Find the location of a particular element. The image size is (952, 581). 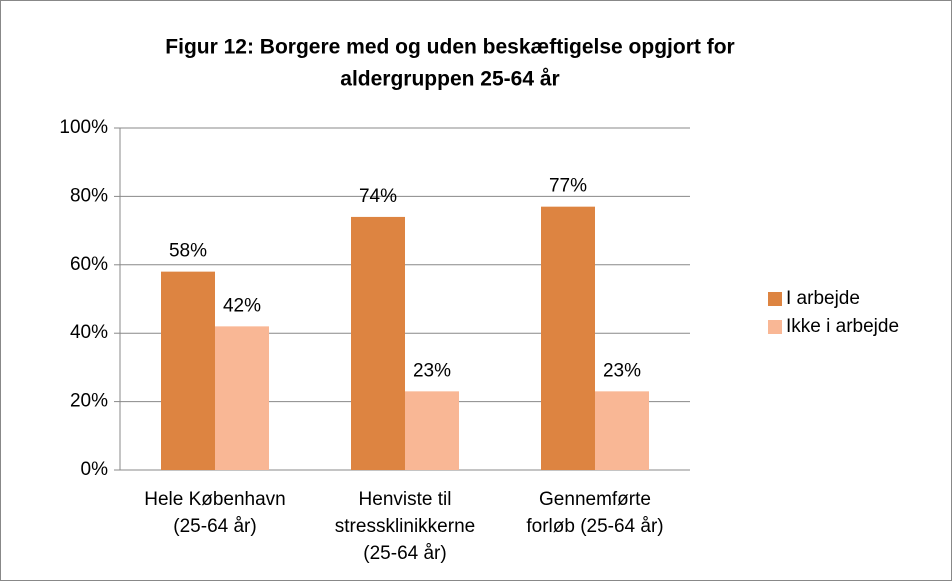

data-label: 74% is located at coordinates (378, 196).